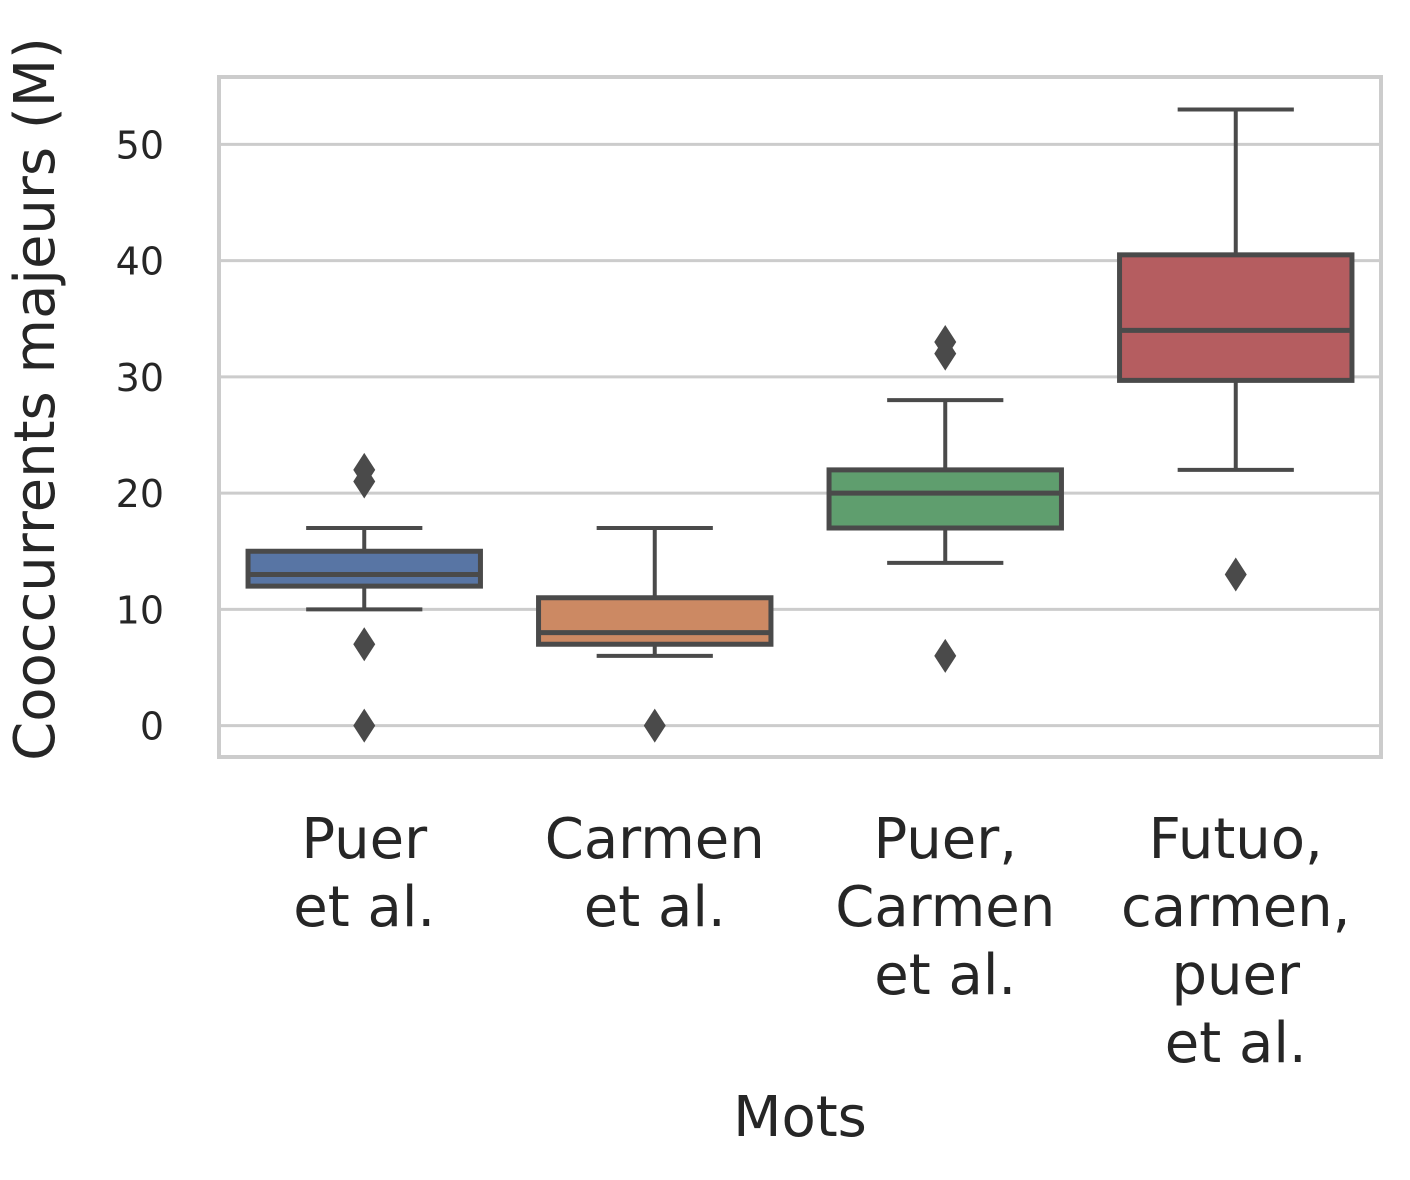  What do you see at coordinates (1235, 941) in the screenshot?
I see `x-tick-label: Futuo, carmen, puer et al.` at bounding box center [1235, 941].